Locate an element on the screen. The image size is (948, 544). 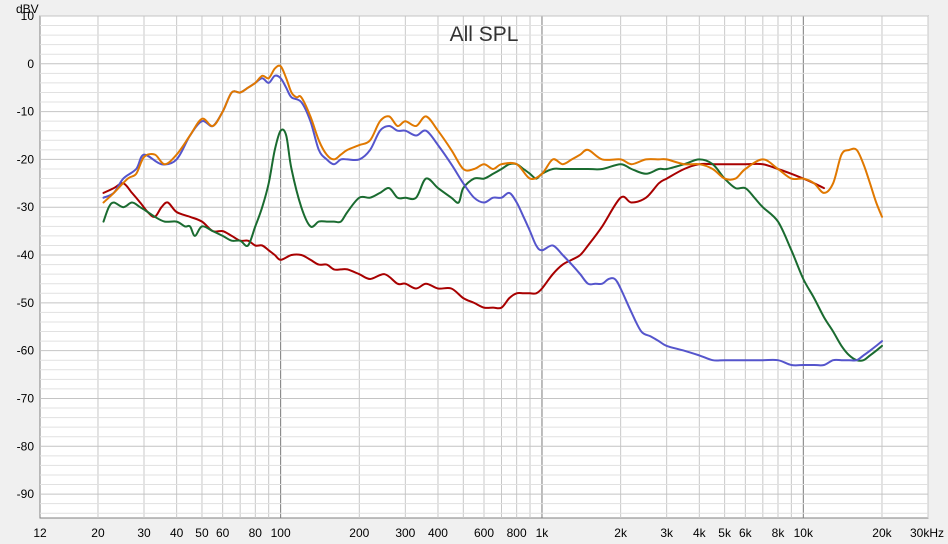
x-tick-label: 3k is located at coordinates (667, 533).